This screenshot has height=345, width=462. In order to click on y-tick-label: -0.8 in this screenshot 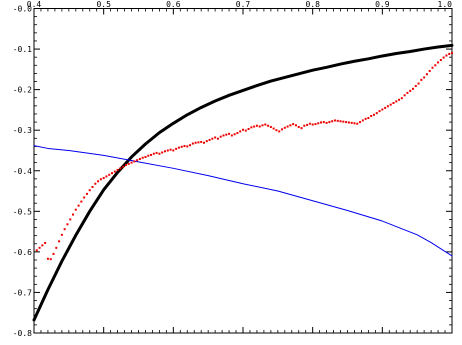, I will do `click(22, 333)`.